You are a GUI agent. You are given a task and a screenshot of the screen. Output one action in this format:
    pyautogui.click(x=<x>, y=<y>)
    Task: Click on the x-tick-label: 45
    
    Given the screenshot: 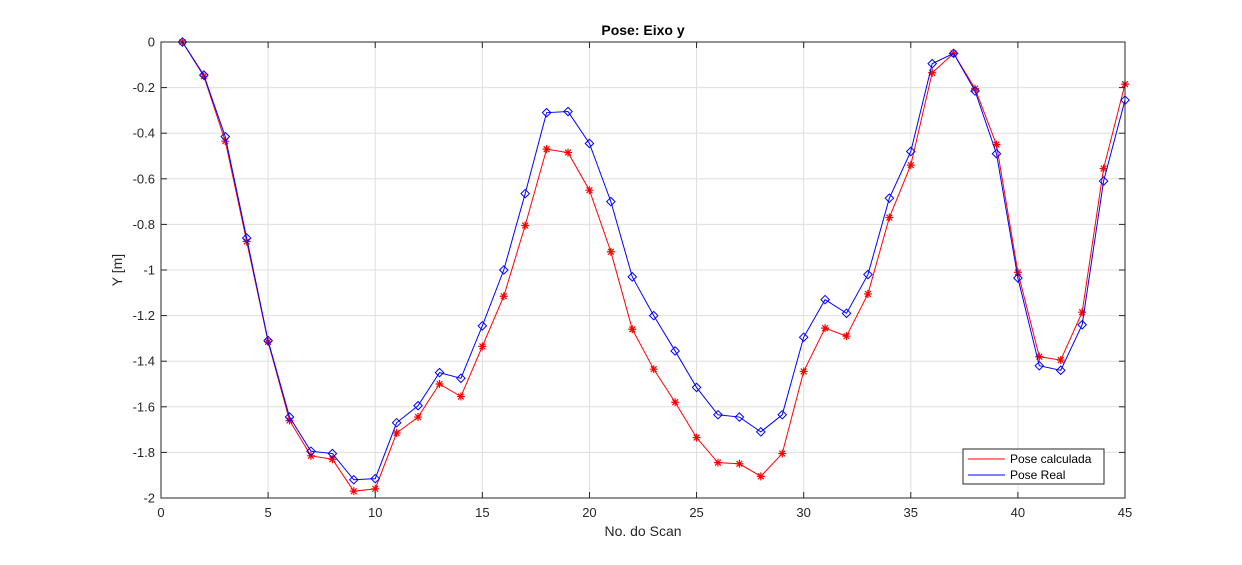 What is the action you would take?
    pyautogui.click(x=1125, y=512)
    